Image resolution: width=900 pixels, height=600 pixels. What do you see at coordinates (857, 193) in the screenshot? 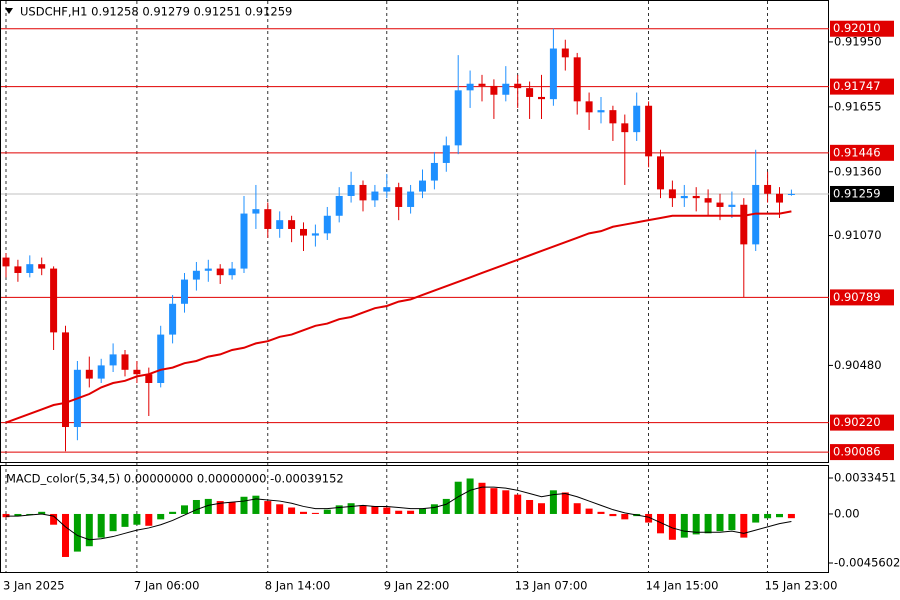
I see `last-price-label: 0.91259` at bounding box center [857, 193].